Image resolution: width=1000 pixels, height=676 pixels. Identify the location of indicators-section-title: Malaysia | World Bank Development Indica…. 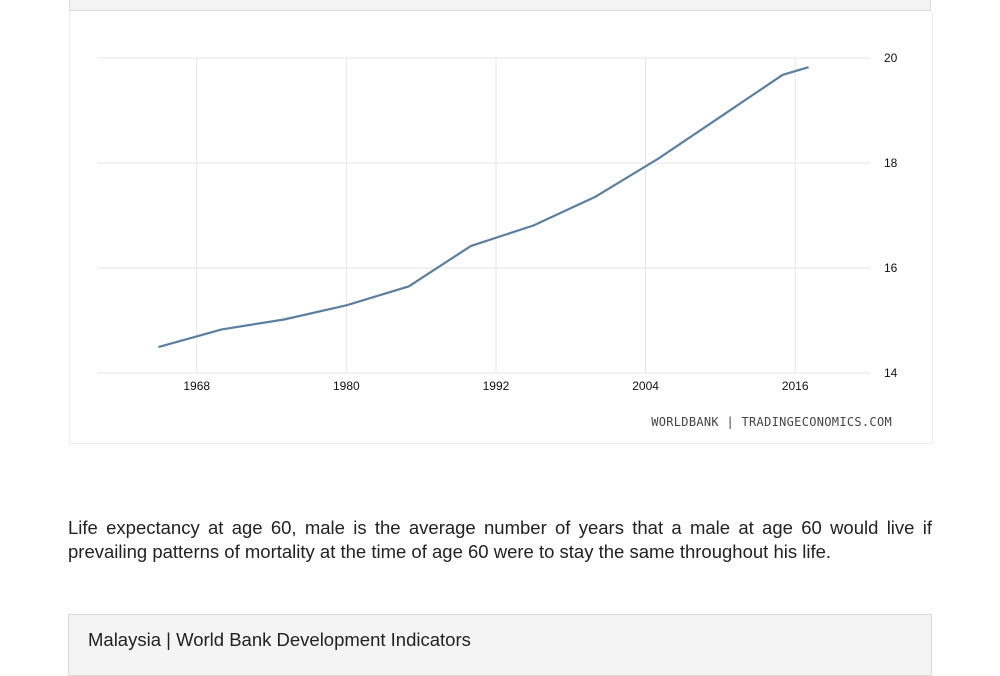
(279, 639).